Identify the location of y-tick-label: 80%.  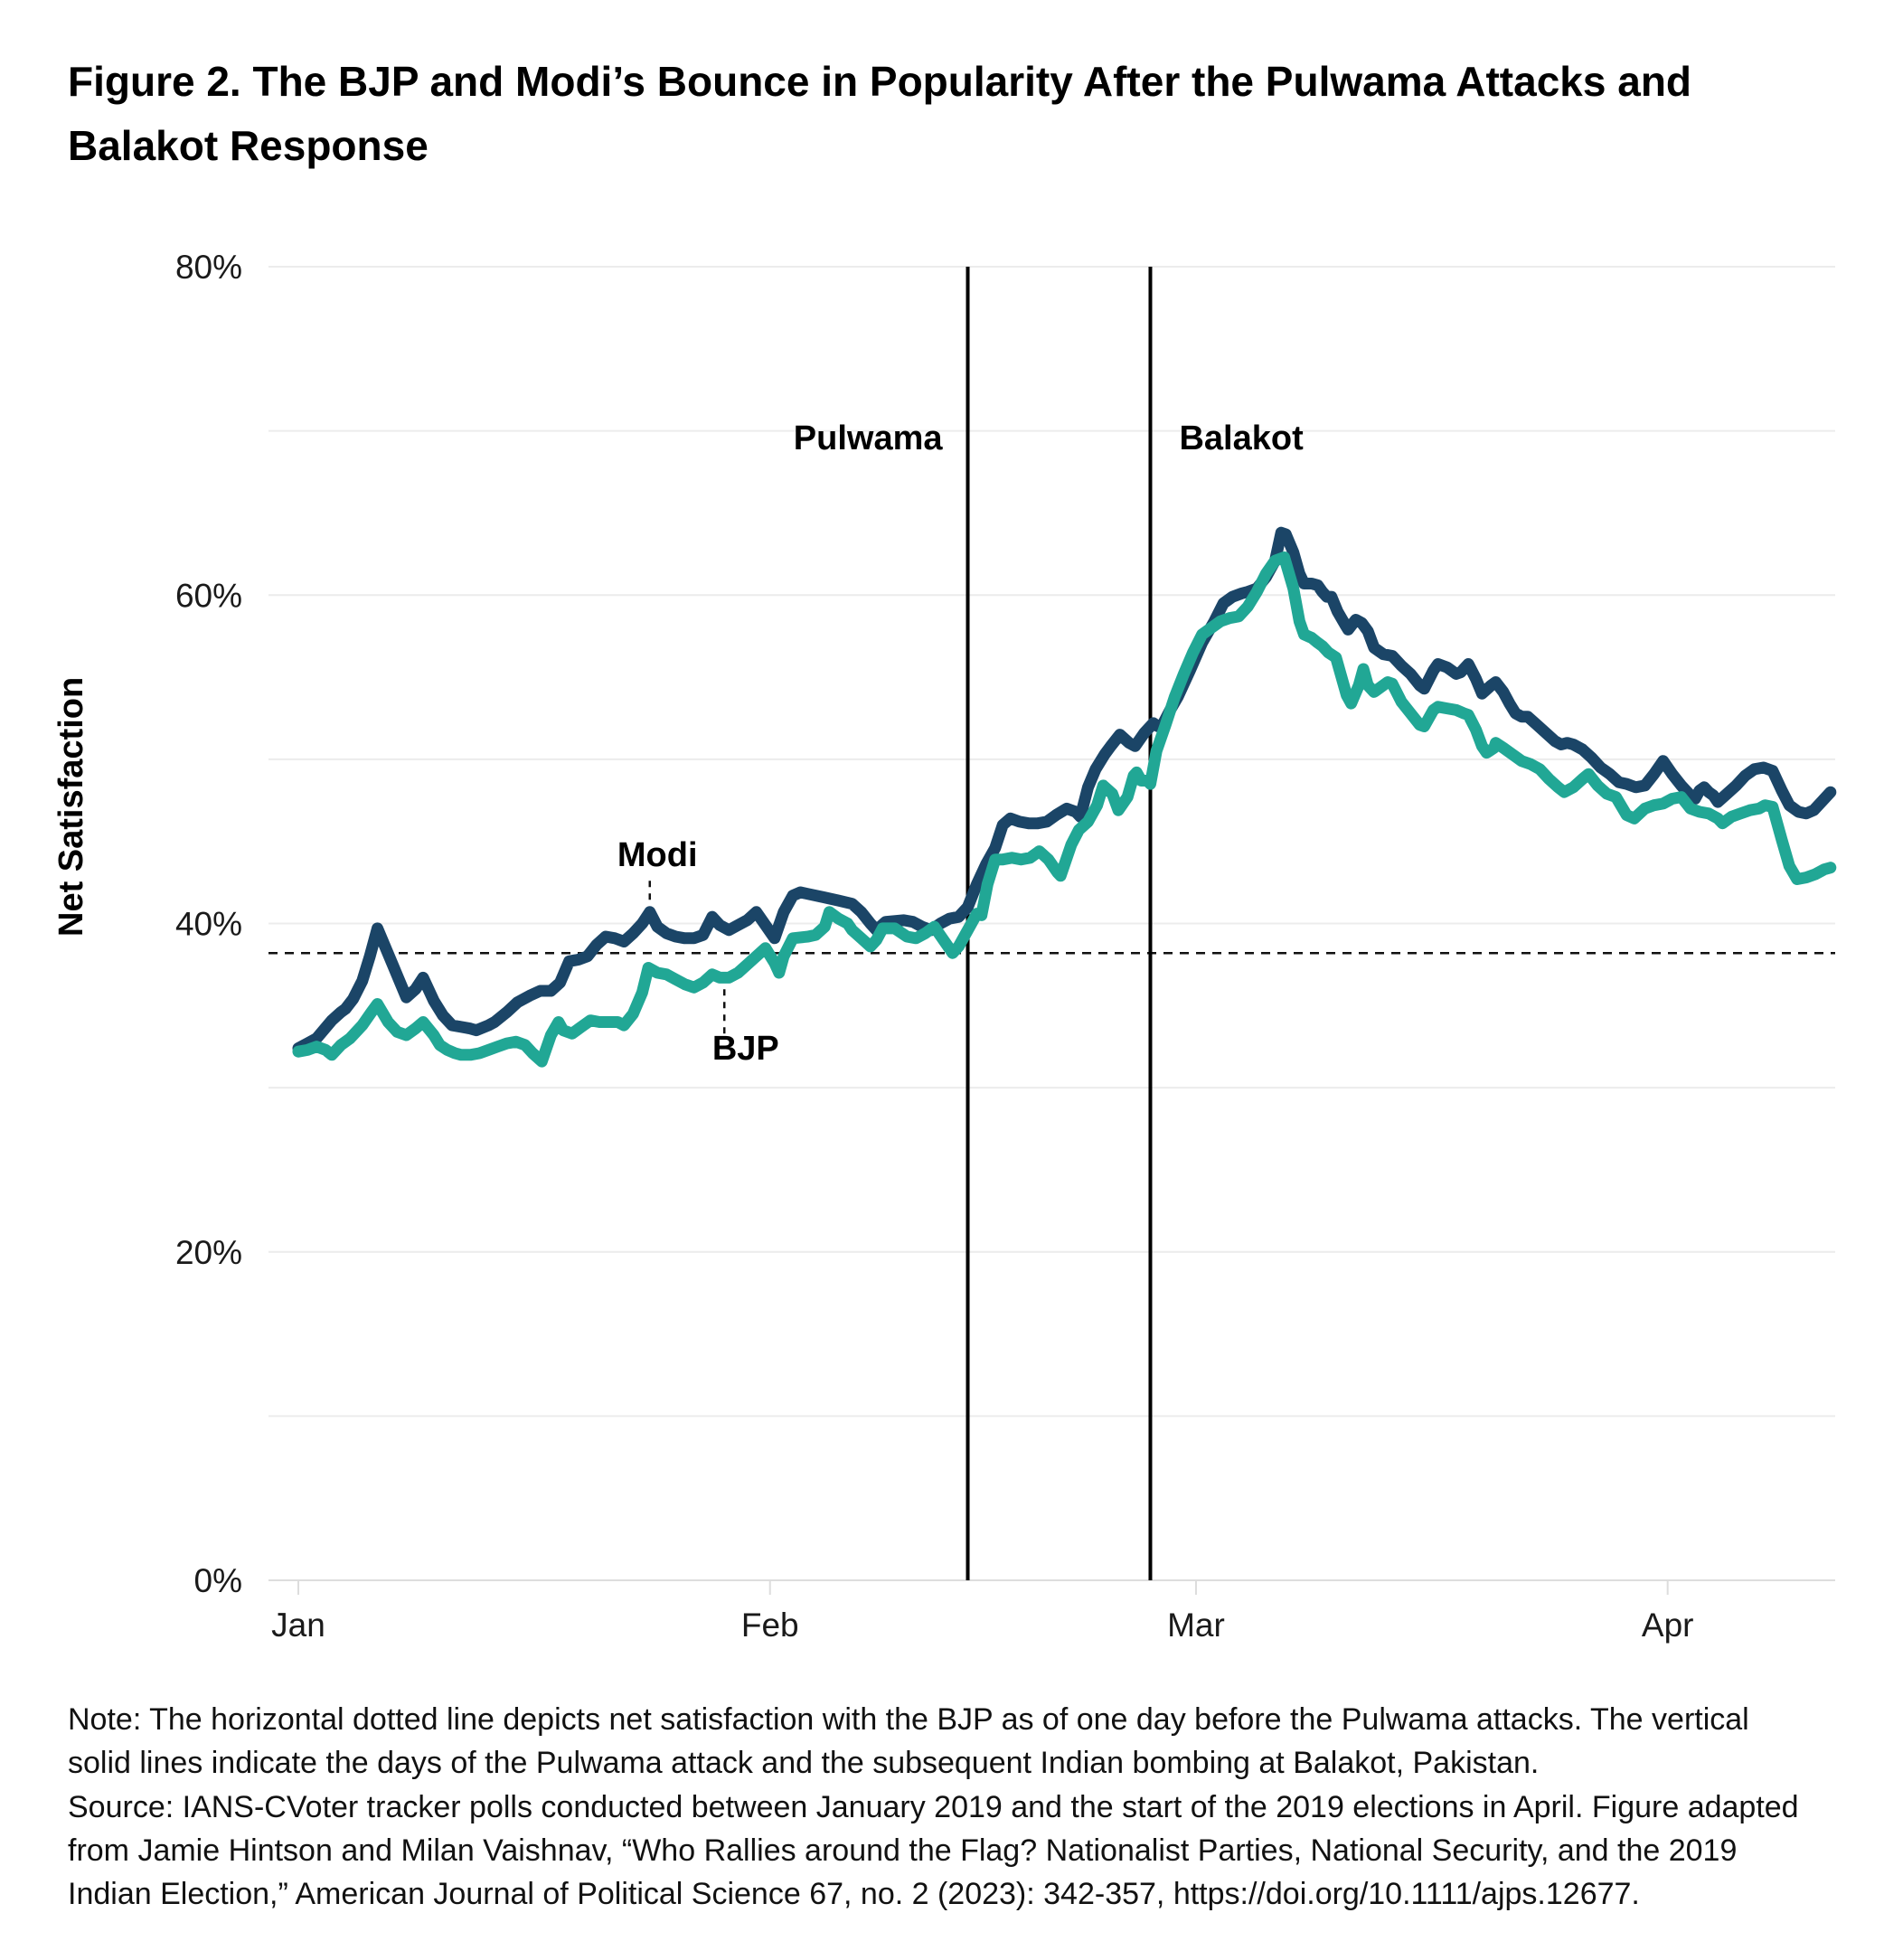
(208, 267).